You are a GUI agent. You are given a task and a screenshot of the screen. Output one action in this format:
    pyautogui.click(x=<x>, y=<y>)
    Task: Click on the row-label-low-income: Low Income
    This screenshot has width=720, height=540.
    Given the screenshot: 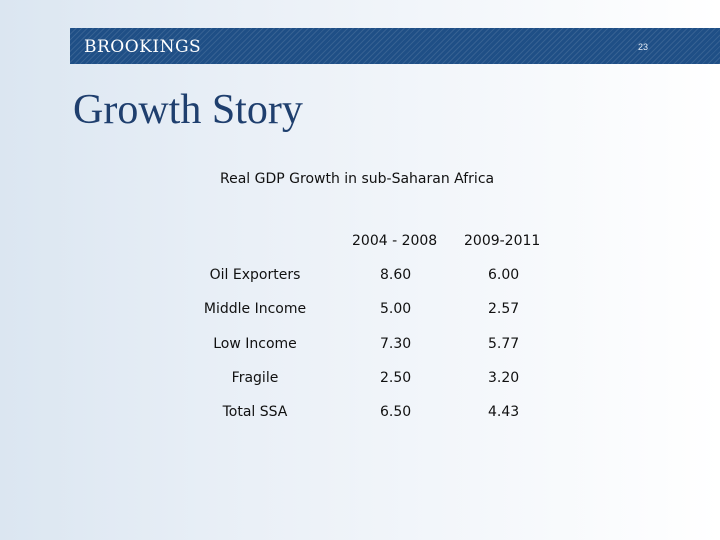 What is the action you would take?
    pyautogui.click(x=255, y=344)
    